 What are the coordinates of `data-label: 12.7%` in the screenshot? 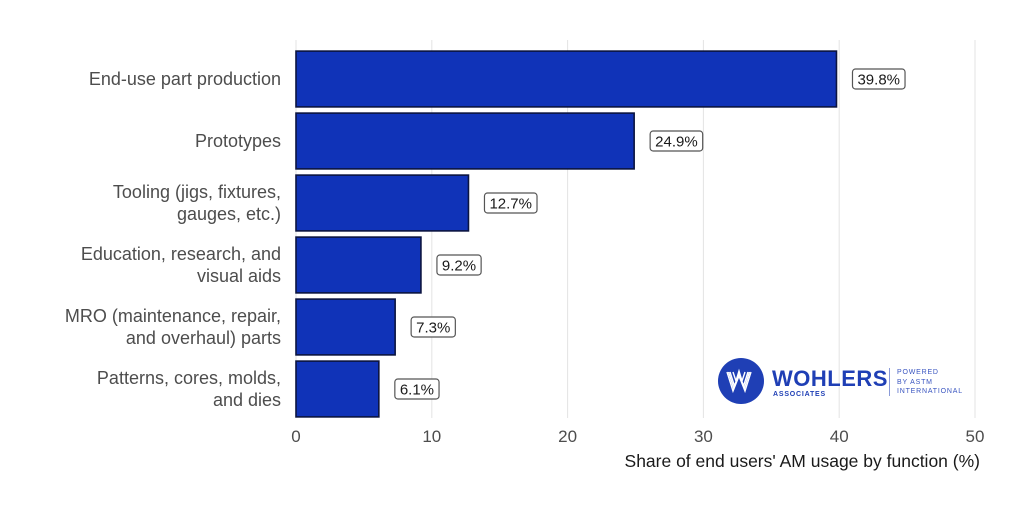 It's located at (510, 203).